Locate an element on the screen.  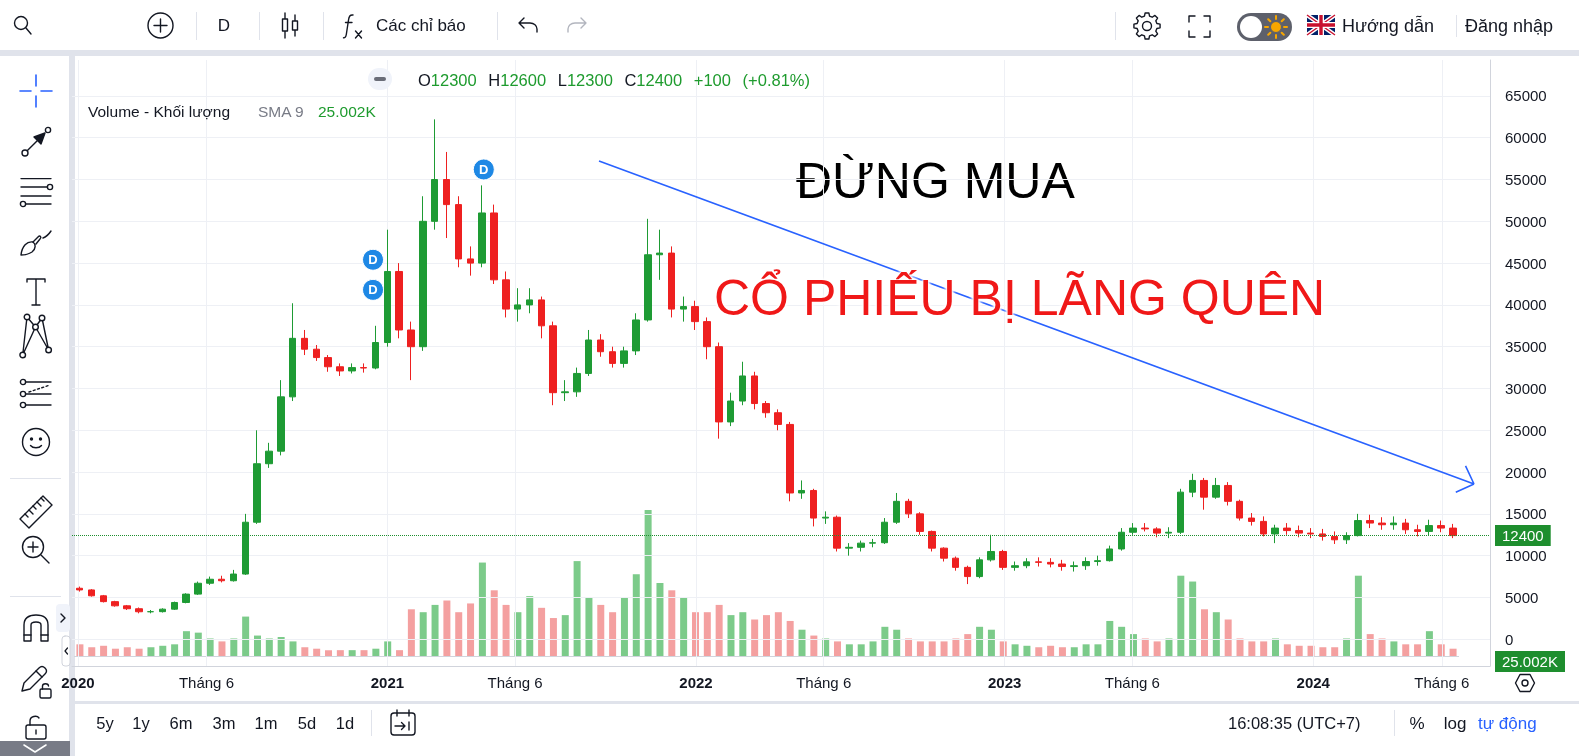
x-tick-label: 2021 is located at coordinates (387, 682).